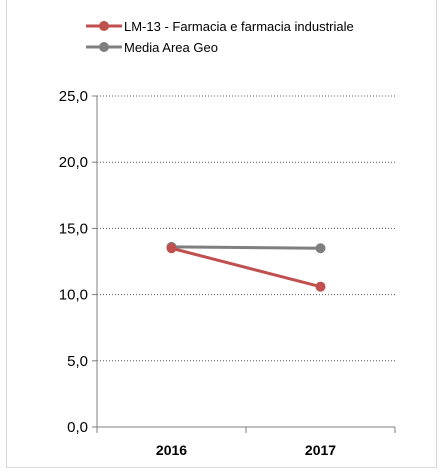 The width and height of the screenshot is (443, 476). What do you see at coordinates (73, 96) in the screenshot?
I see `y-tick-label: 25,0` at bounding box center [73, 96].